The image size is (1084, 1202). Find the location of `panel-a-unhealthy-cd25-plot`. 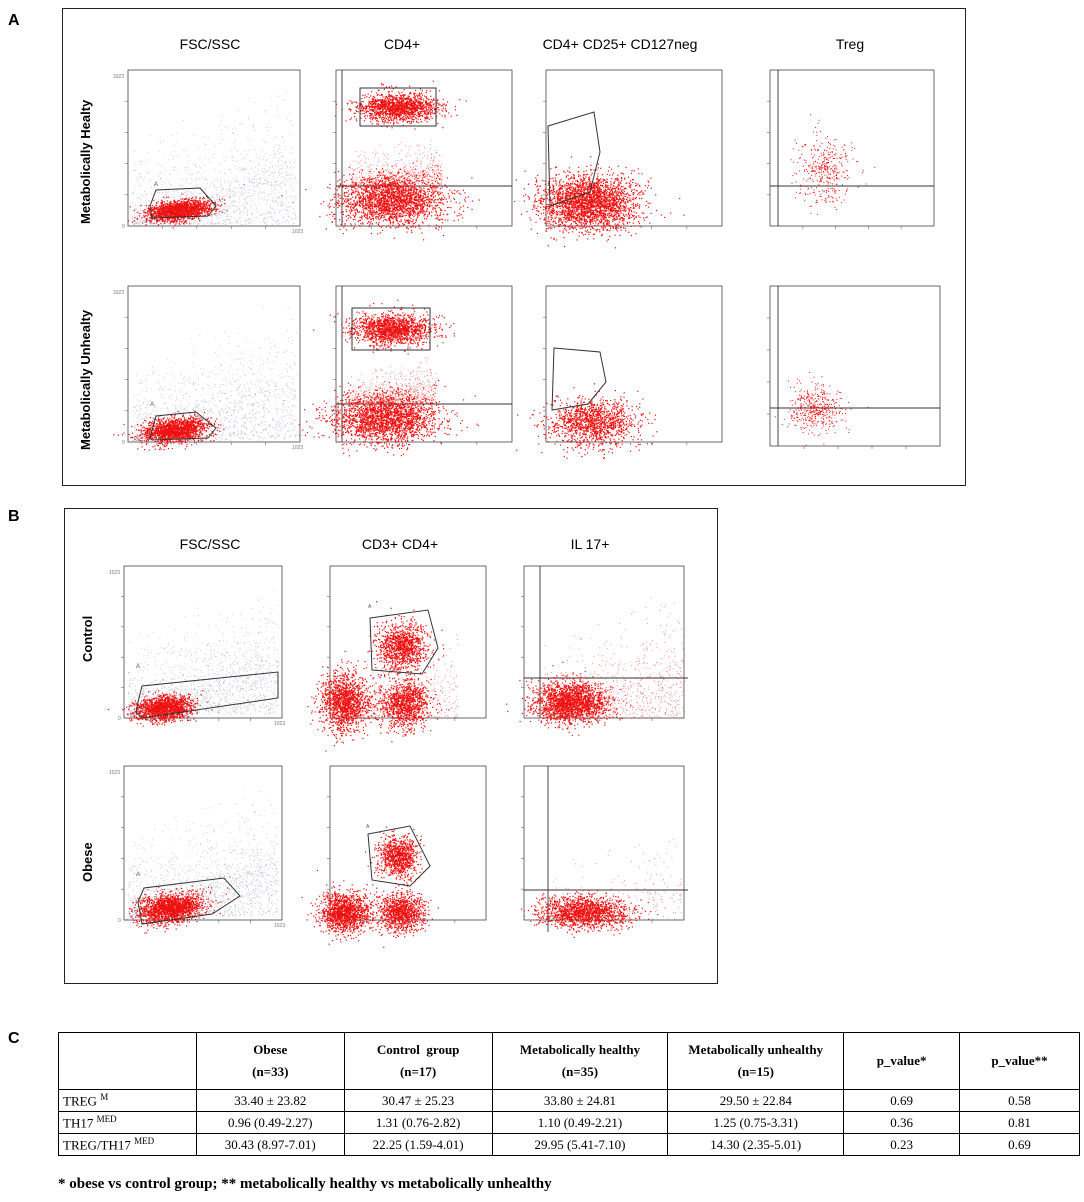

panel-a-unhealthy-cd25-plot is located at coordinates (623, 371).